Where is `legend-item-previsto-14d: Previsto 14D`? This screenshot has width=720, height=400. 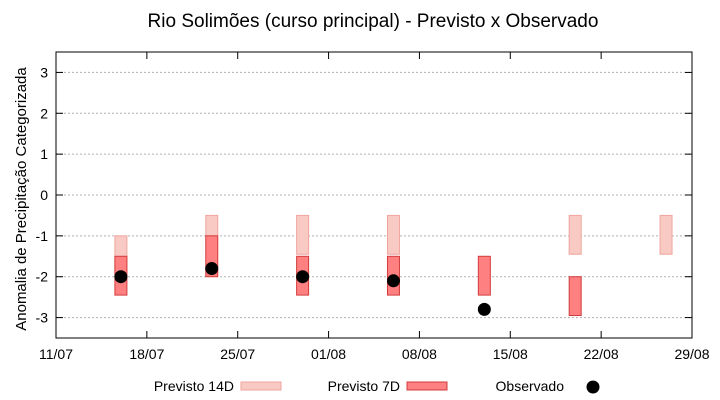 legend-item-previsto-14d: Previsto 14D is located at coordinates (218, 386).